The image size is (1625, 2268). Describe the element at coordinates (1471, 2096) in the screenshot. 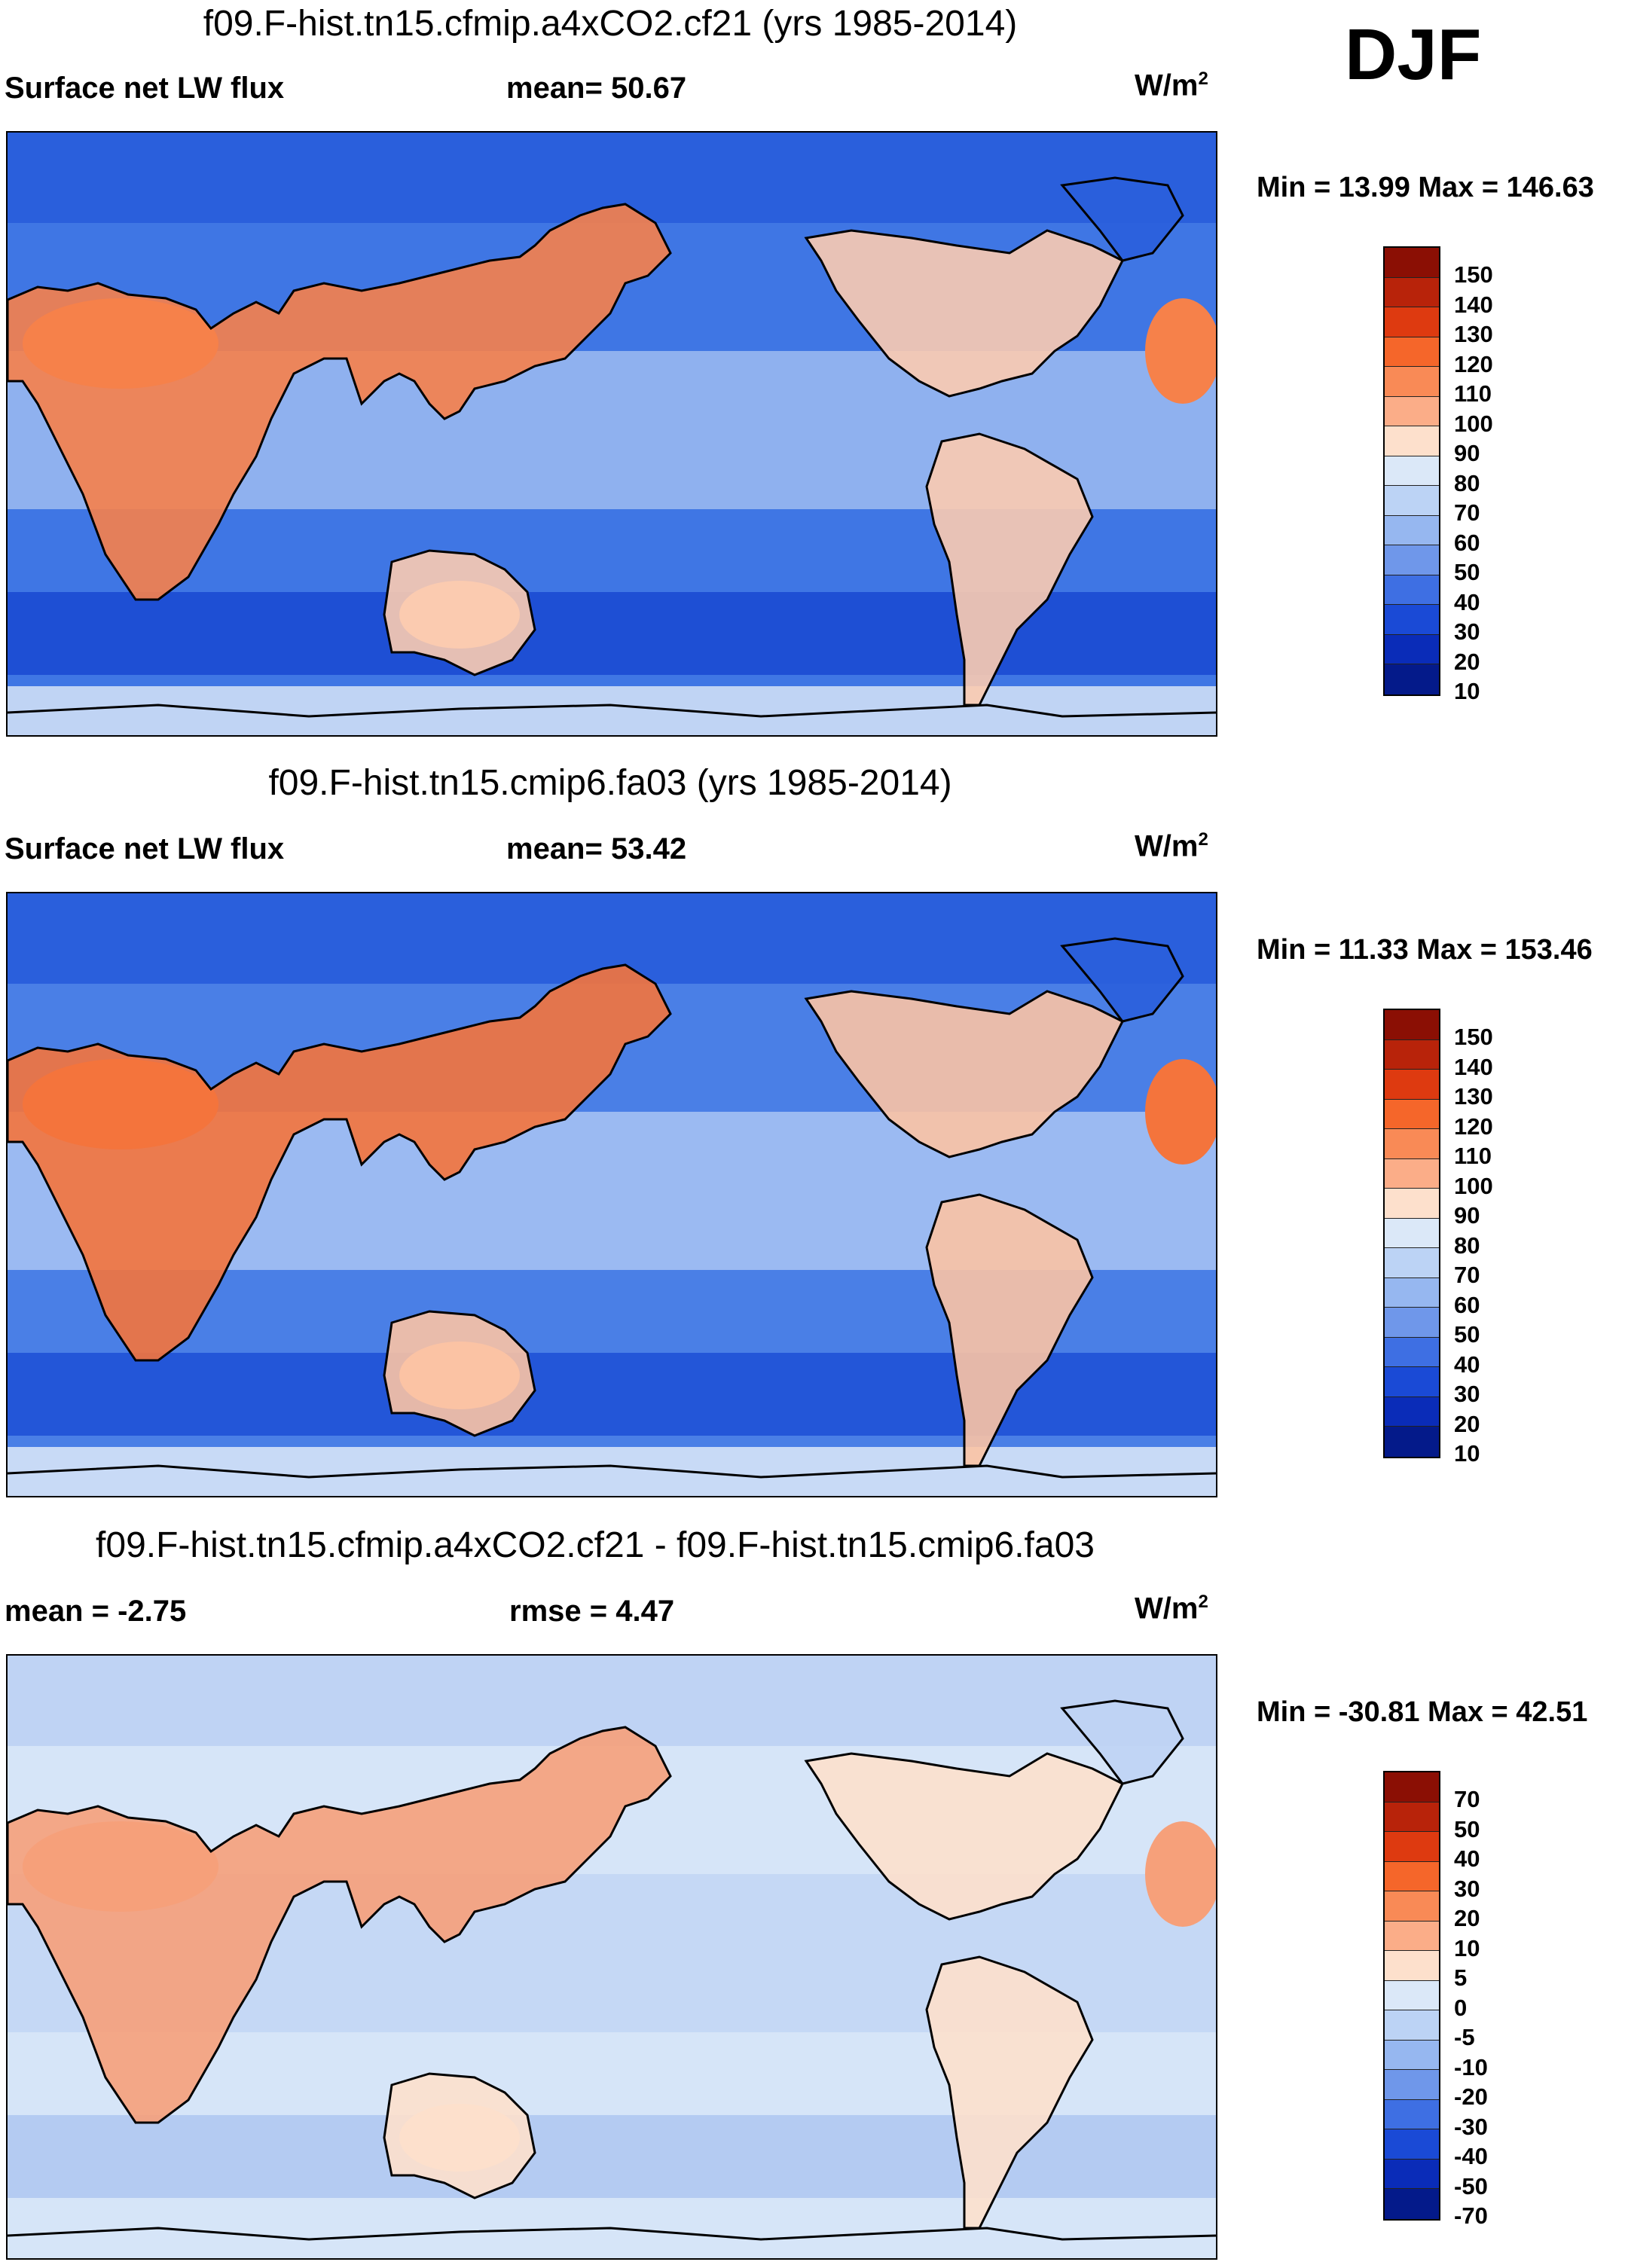

I see `colorbar-tick-label: -20` at that location.